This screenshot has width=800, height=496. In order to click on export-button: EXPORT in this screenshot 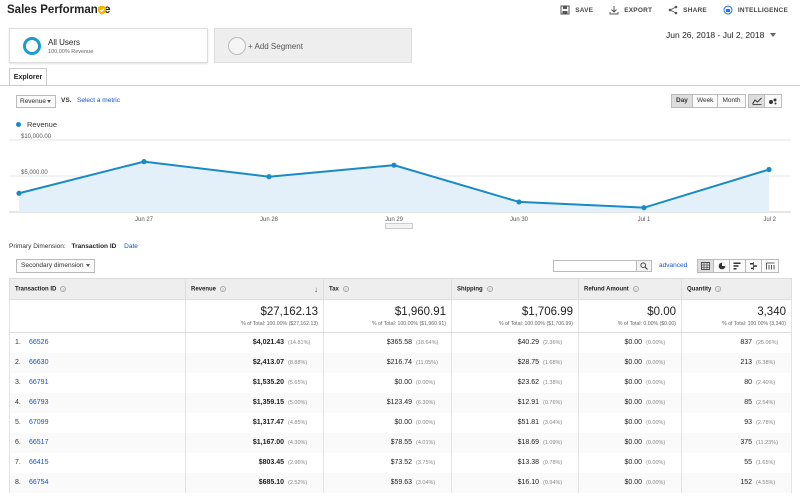, I will do `click(630, 10)`.